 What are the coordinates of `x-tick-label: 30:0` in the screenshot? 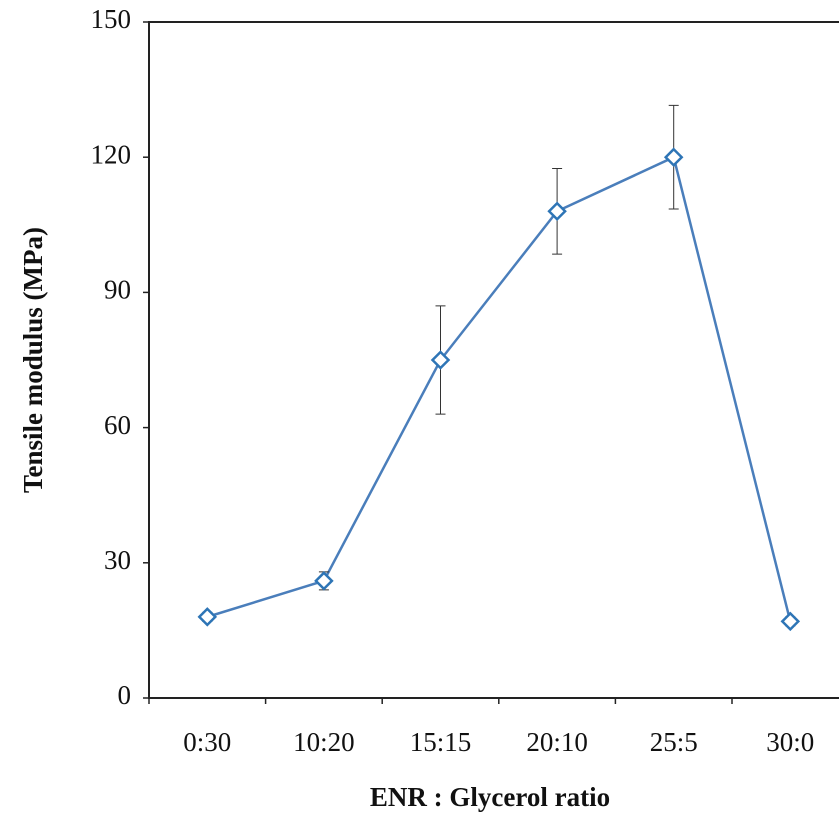 It's located at (790, 742).